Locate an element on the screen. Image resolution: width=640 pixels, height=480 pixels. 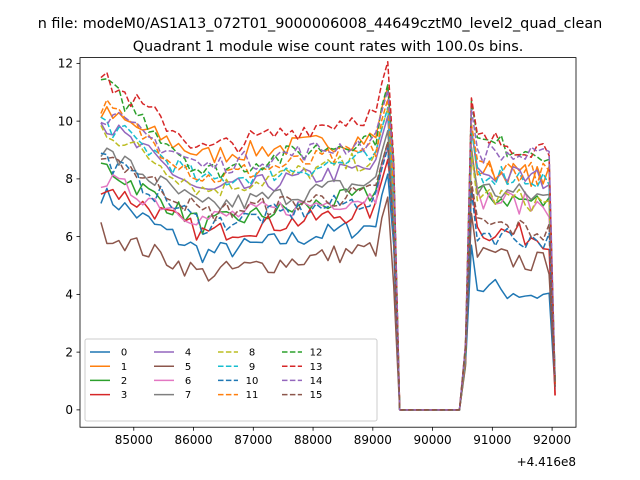
y-tick-label: 6 is located at coordinates (69, 237).